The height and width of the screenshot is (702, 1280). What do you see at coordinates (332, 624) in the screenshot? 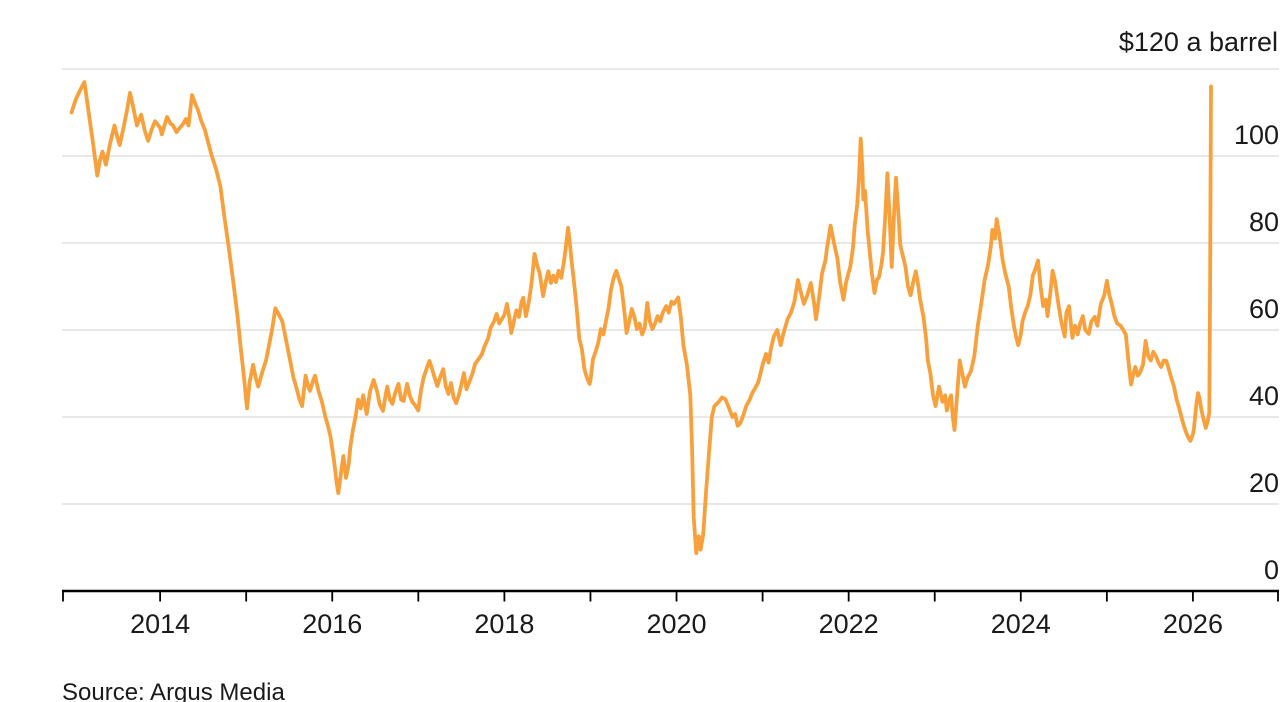
I see `x-tick-label: 2016` at bounding box center [332, 624].